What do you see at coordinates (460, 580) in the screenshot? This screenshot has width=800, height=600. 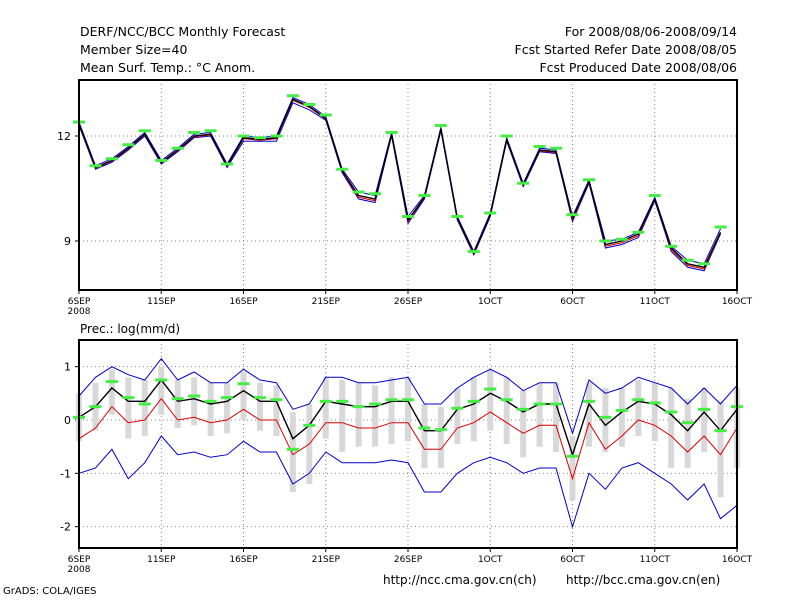 I see `link-ncc: http://ncc.cma.gov.cn(ch)` at bounding box center [460, 580].